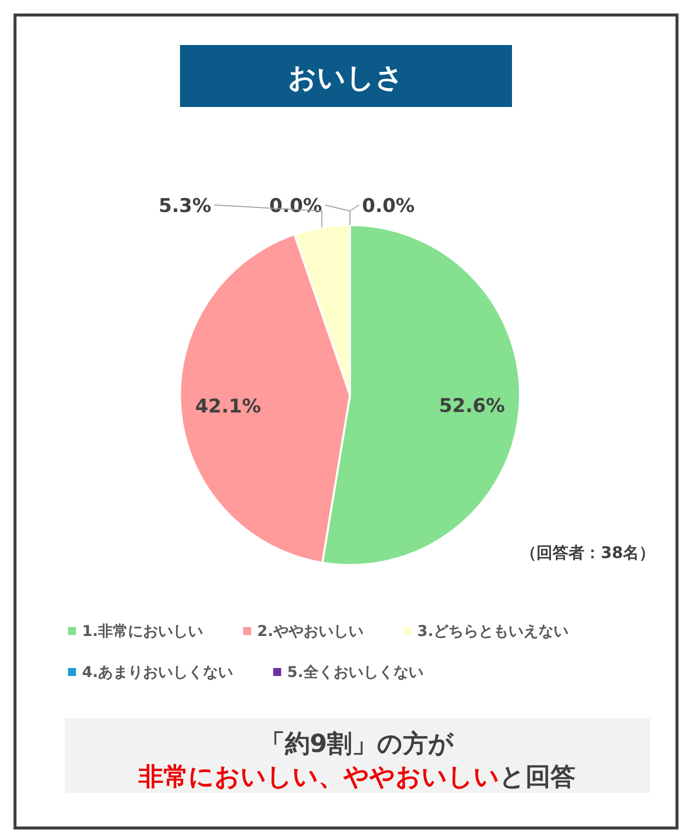 The width and height of the screenshot is (685, 838). Describe the element at coordinates (587, 552) in the screenshot. I see `text: （回答者：38名）` at that location.